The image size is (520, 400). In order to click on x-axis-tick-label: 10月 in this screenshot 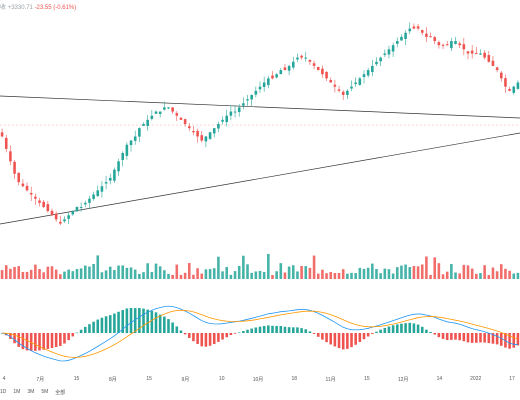, I will do `click(258, 380)`.